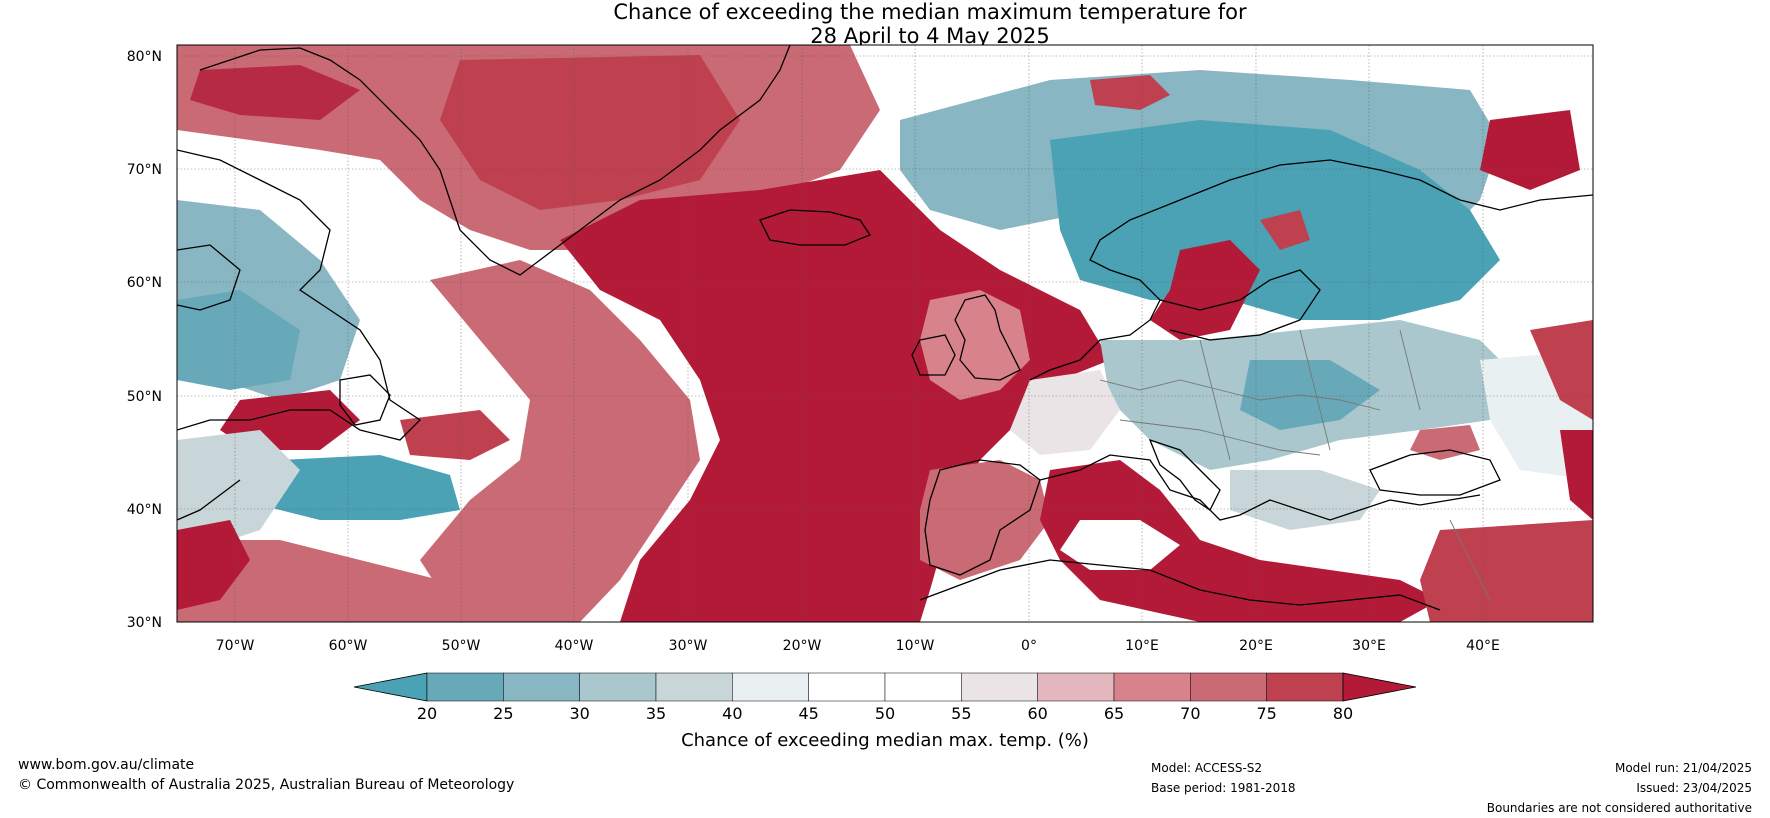 This screenshot has width=1770, height=818. I want to click on atlantic-red-west, so click(560, 441).